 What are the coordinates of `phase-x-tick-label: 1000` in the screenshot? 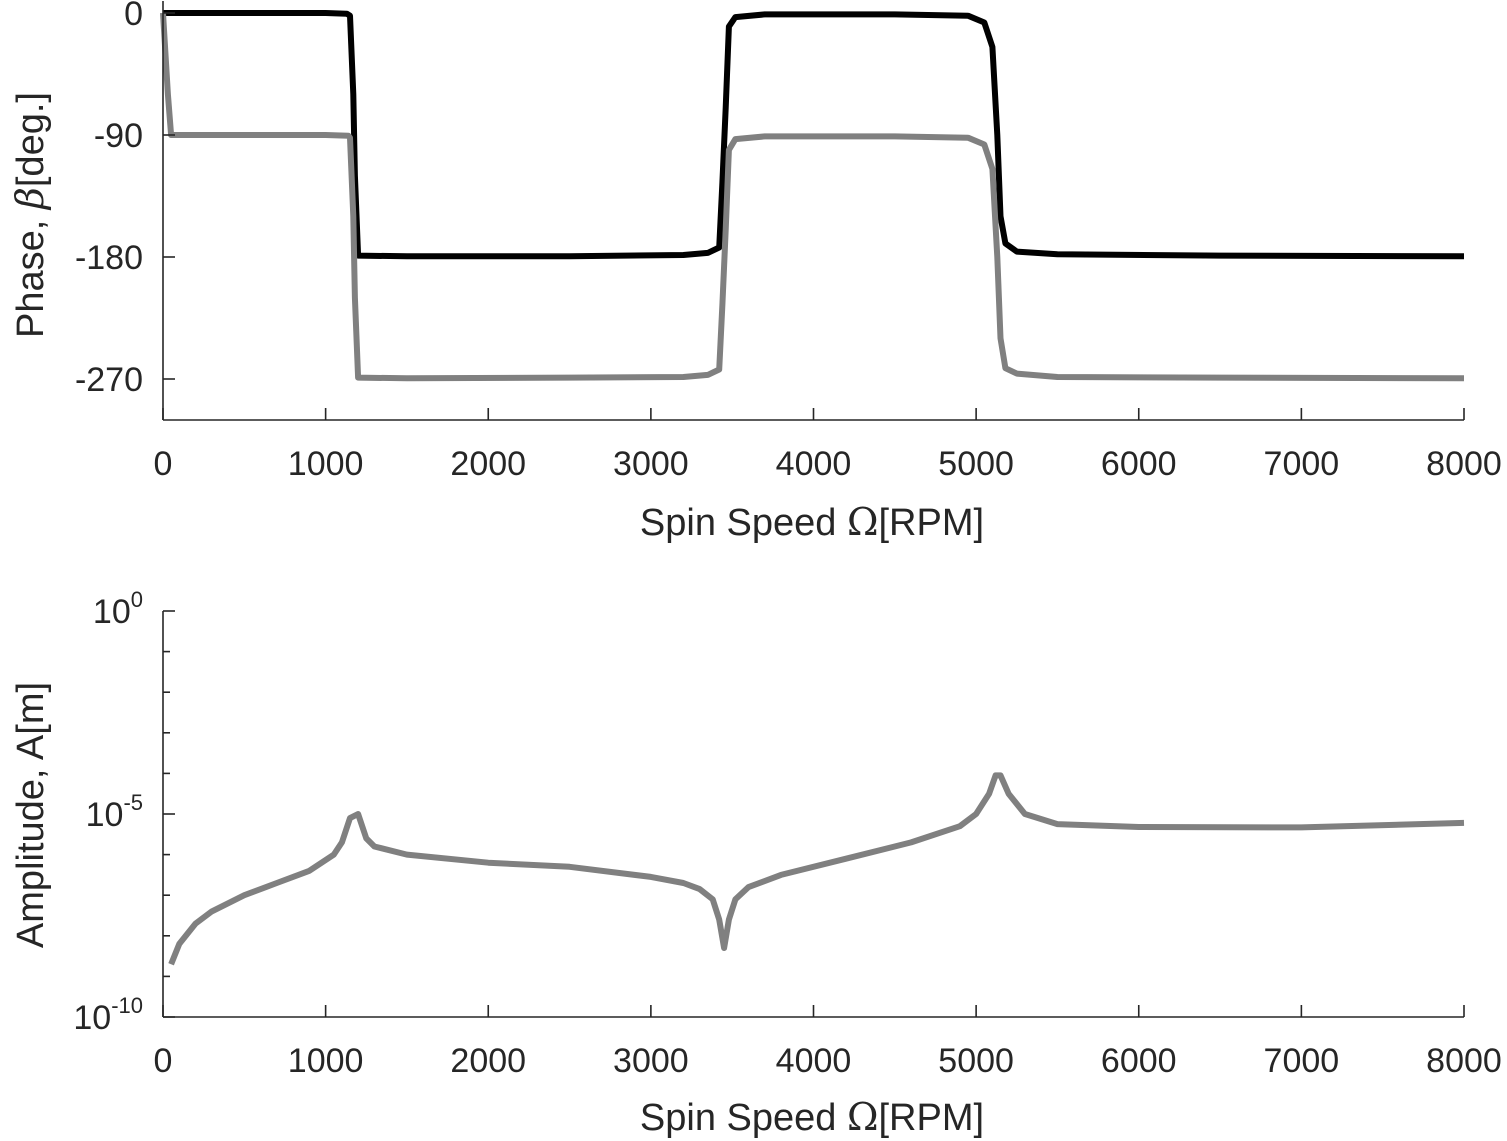 It's located at (326, 464).